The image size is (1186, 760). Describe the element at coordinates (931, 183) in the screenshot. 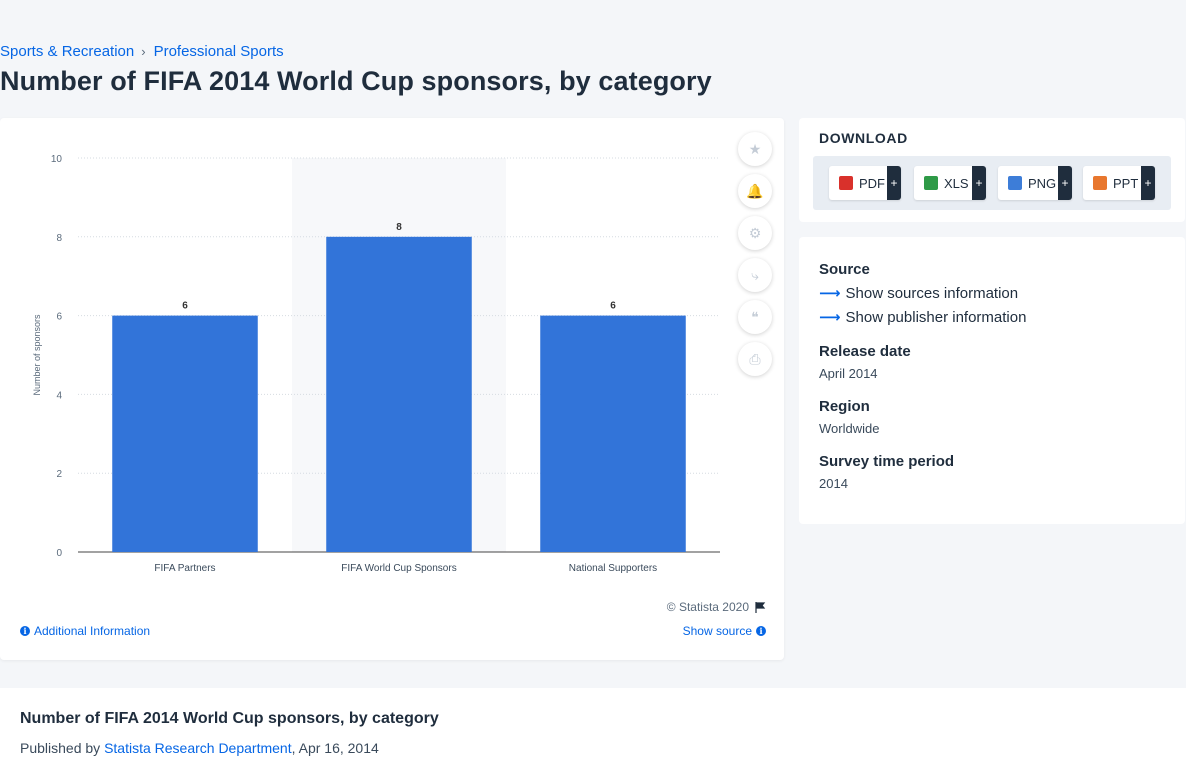

I see `xls-file-icon` at that location.